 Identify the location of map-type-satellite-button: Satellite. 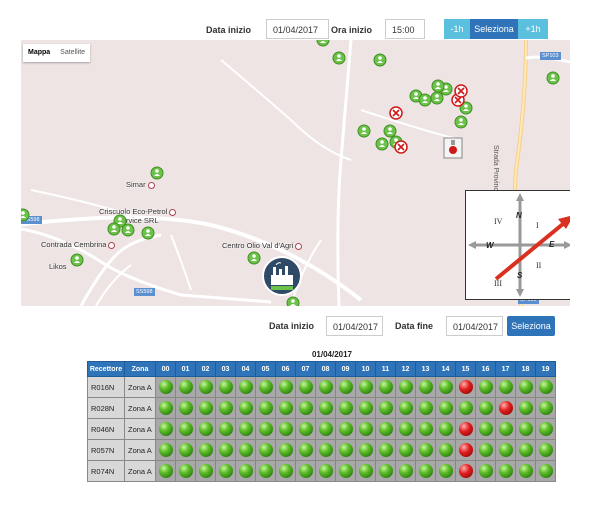
(73, 52).